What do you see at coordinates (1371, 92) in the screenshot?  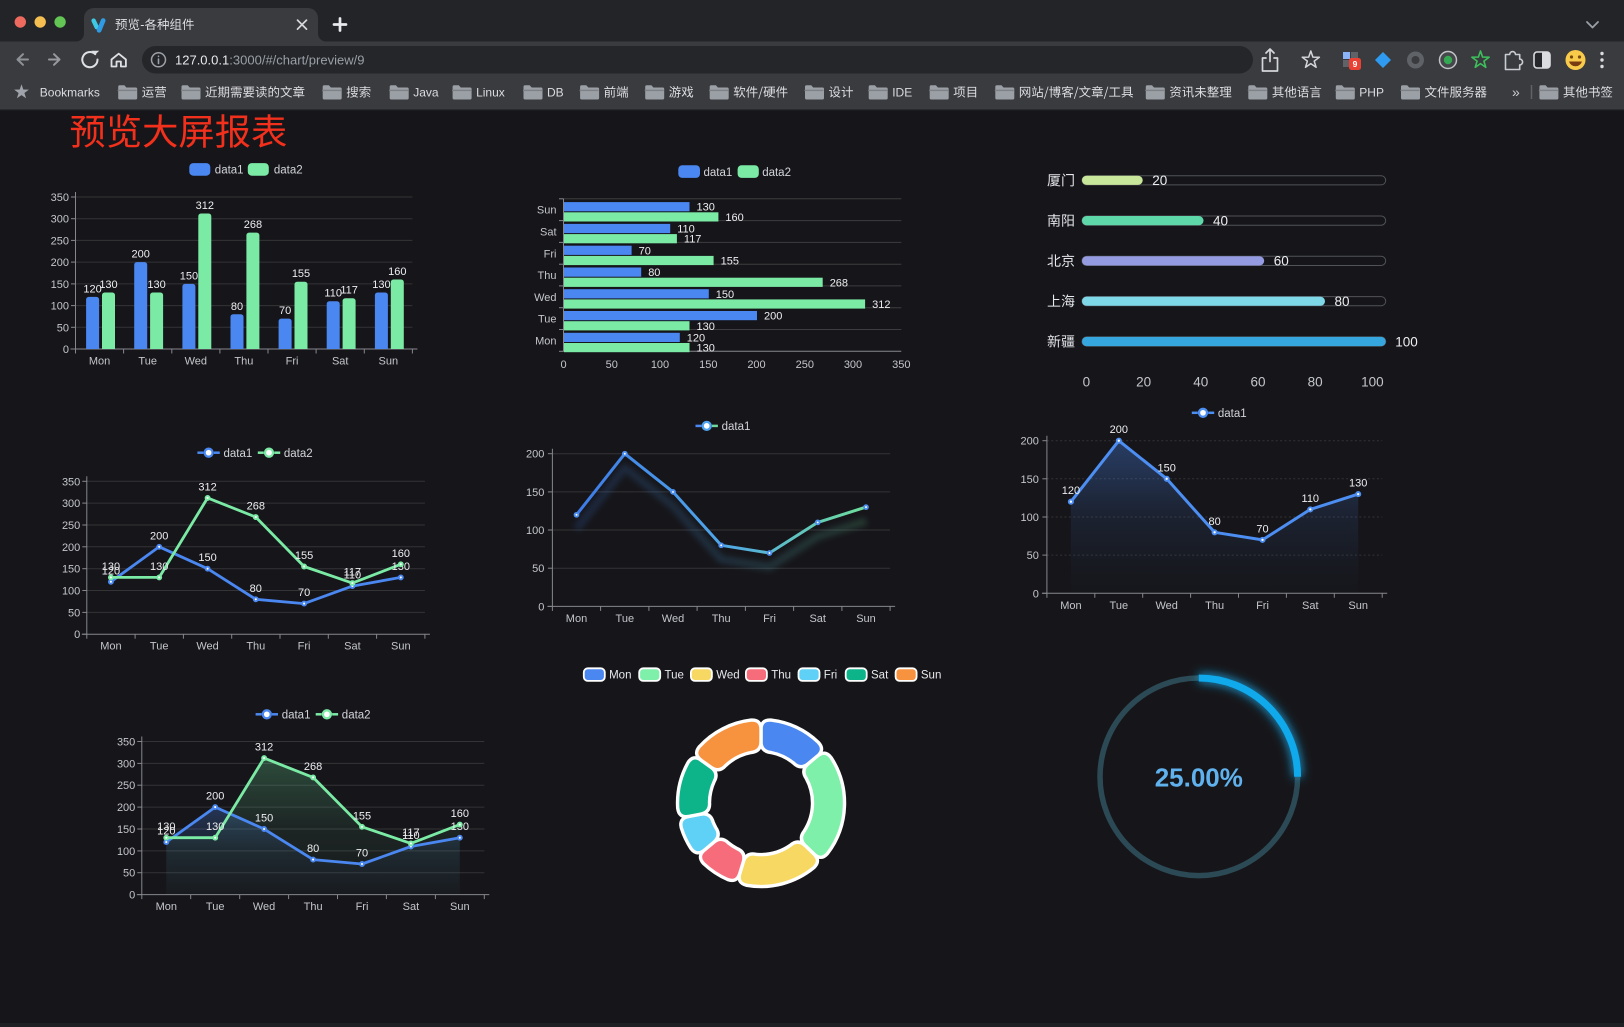 I see `svg-text: PHP` at bounding box center [1371, 92].